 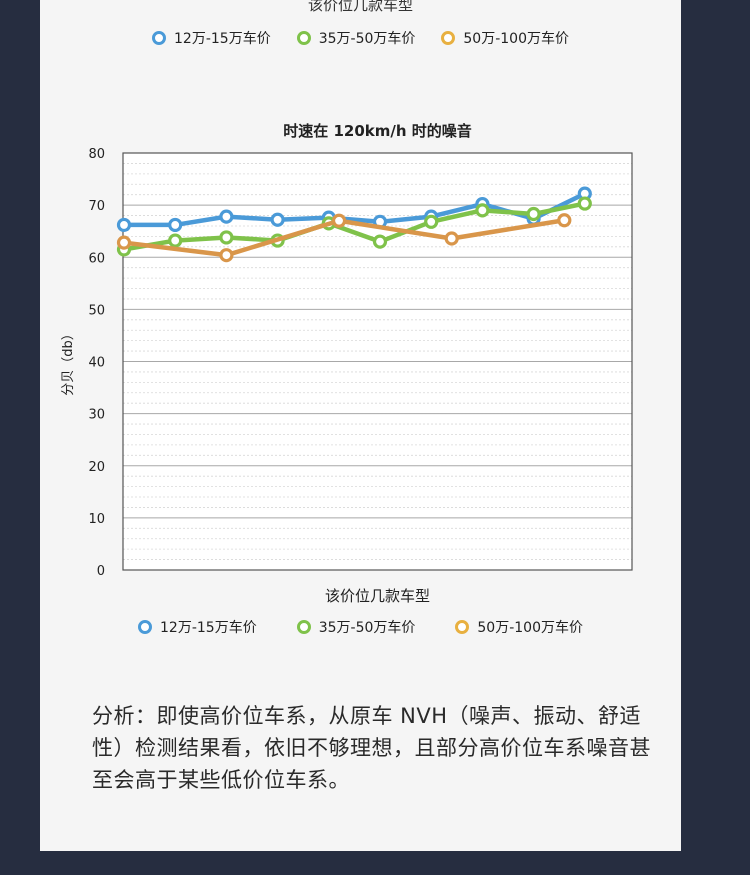 What do you see at coordinates (96, 206) in the screenshot?
I see `y-tick-label: 70` at bounding box center [96, 206].